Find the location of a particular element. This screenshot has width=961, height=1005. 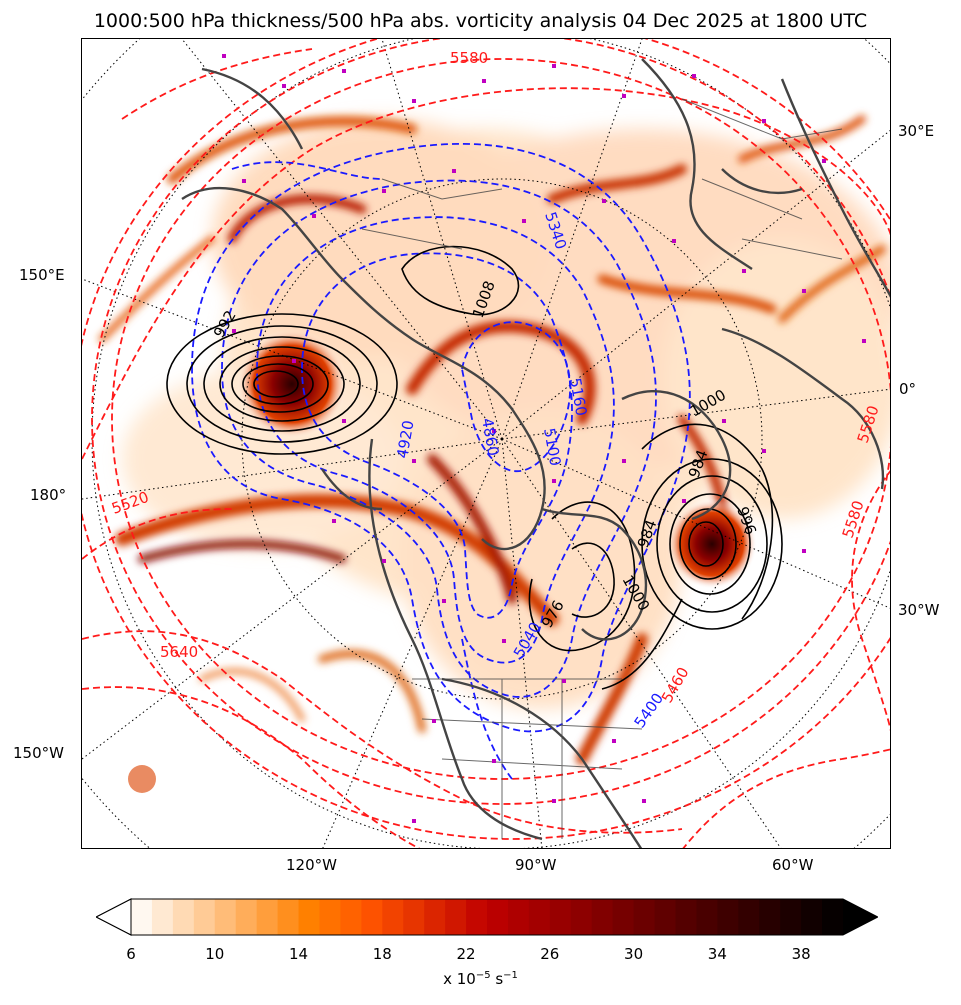

colorbar-tick-label: 22 is located at coordinates (466, 954).